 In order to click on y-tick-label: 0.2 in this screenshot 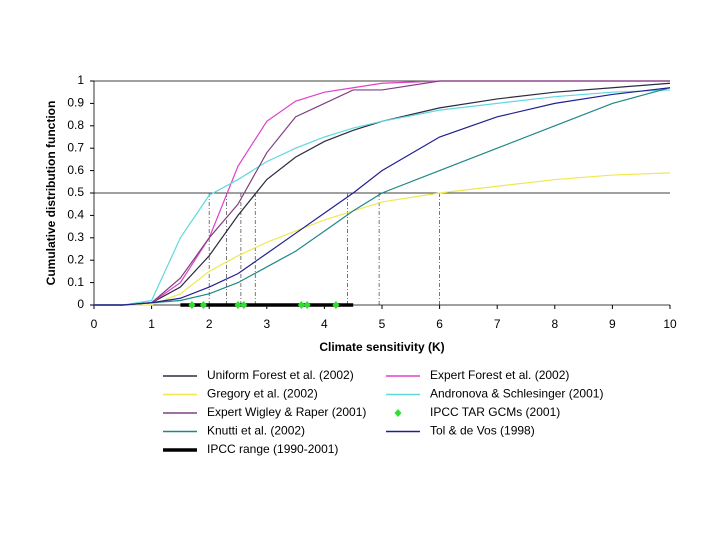, I will do `click(75, 259)`.